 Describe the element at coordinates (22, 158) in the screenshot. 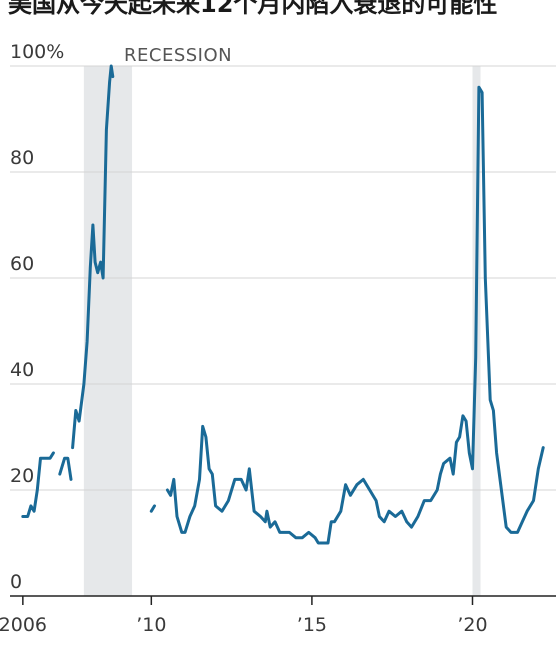

I see `y-tick-label-80: 80` at that location.